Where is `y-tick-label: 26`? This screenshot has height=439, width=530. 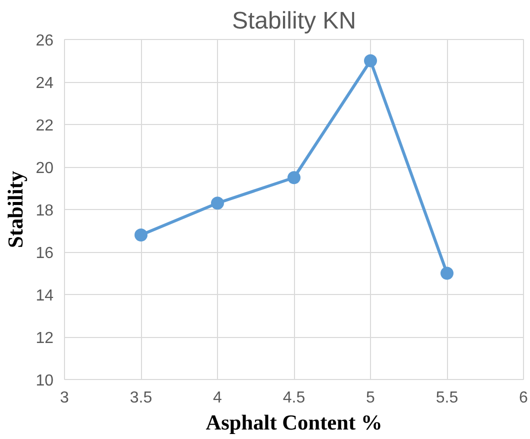 y-tick-label: 26 is located at coordinates (45, 41).